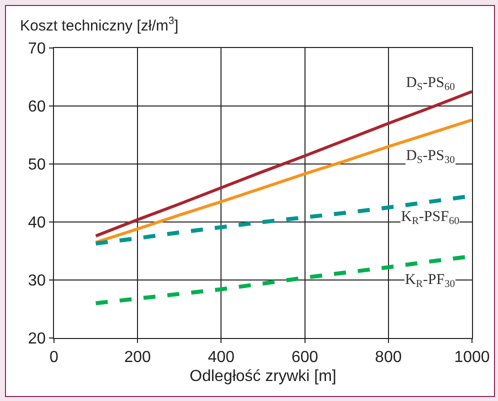  Describe the element at coordinates (263, 376) in the screenshot. I see `x-axis-title: Odległość zrywki [m]` at that location.